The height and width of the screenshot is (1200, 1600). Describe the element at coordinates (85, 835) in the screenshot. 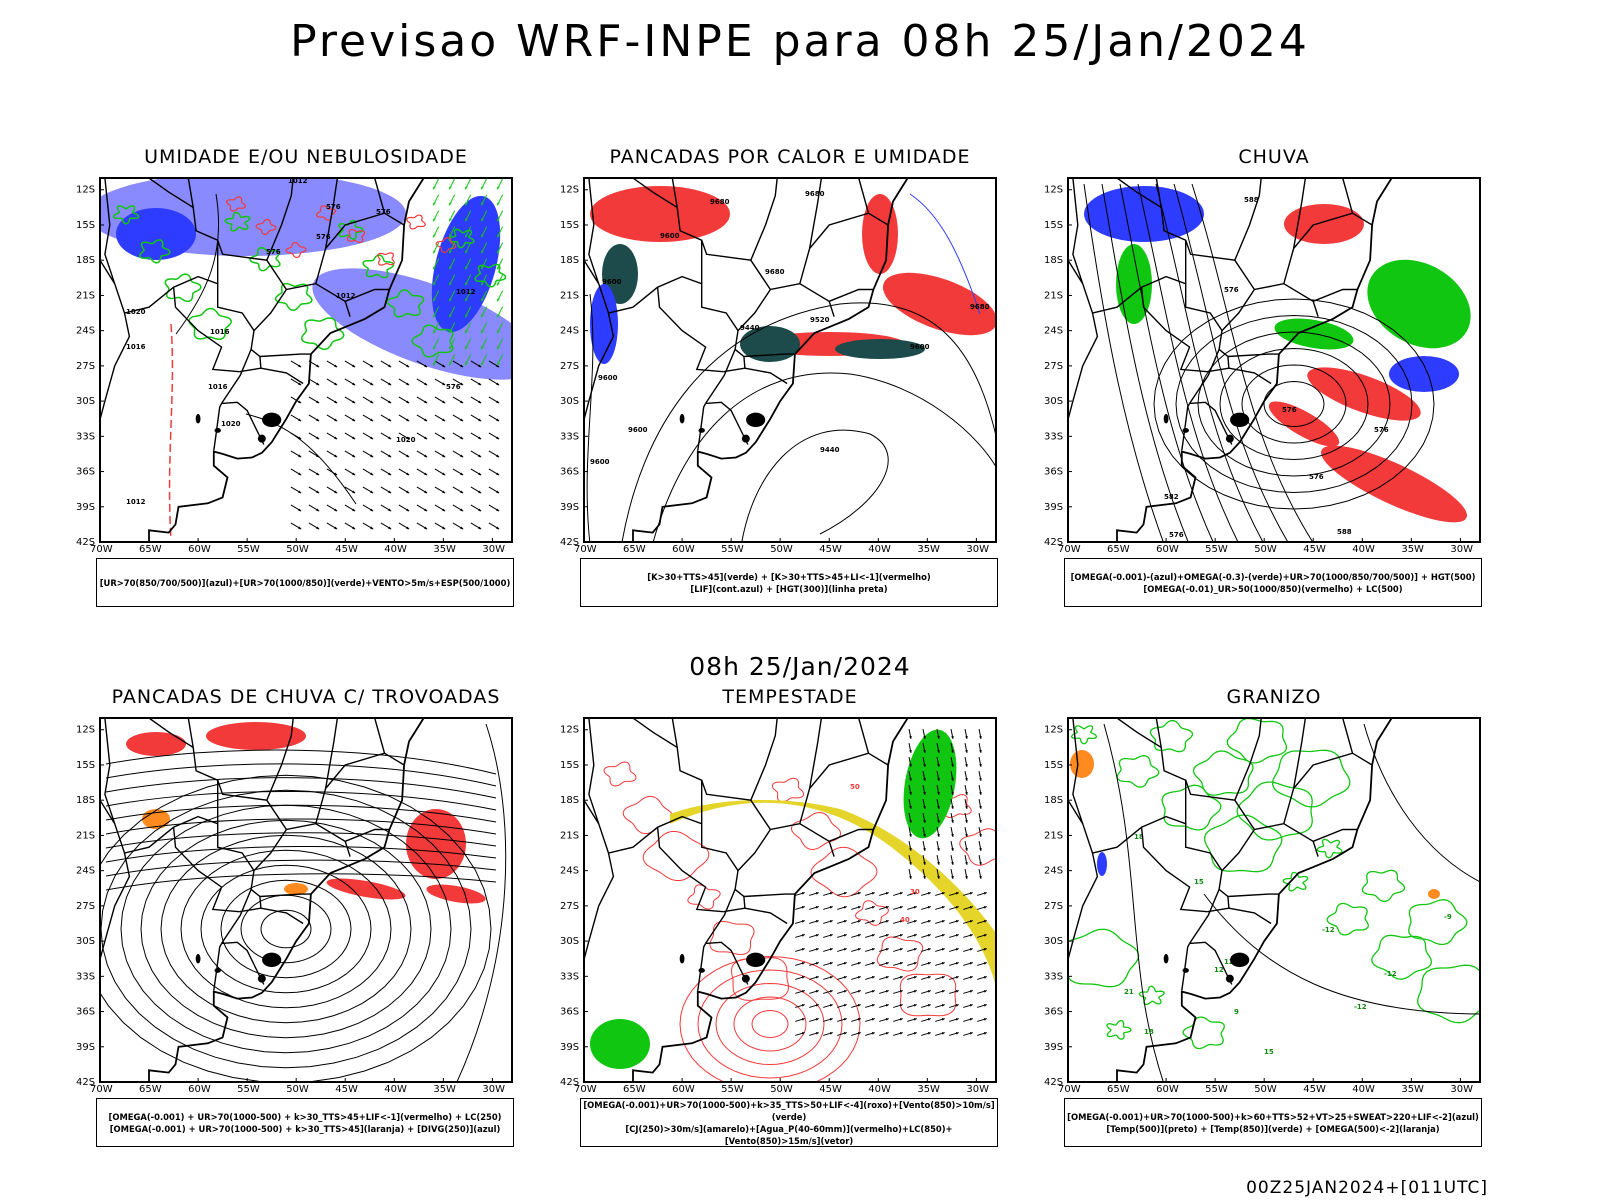

I see `lat-tick-label: 21S` at that location.